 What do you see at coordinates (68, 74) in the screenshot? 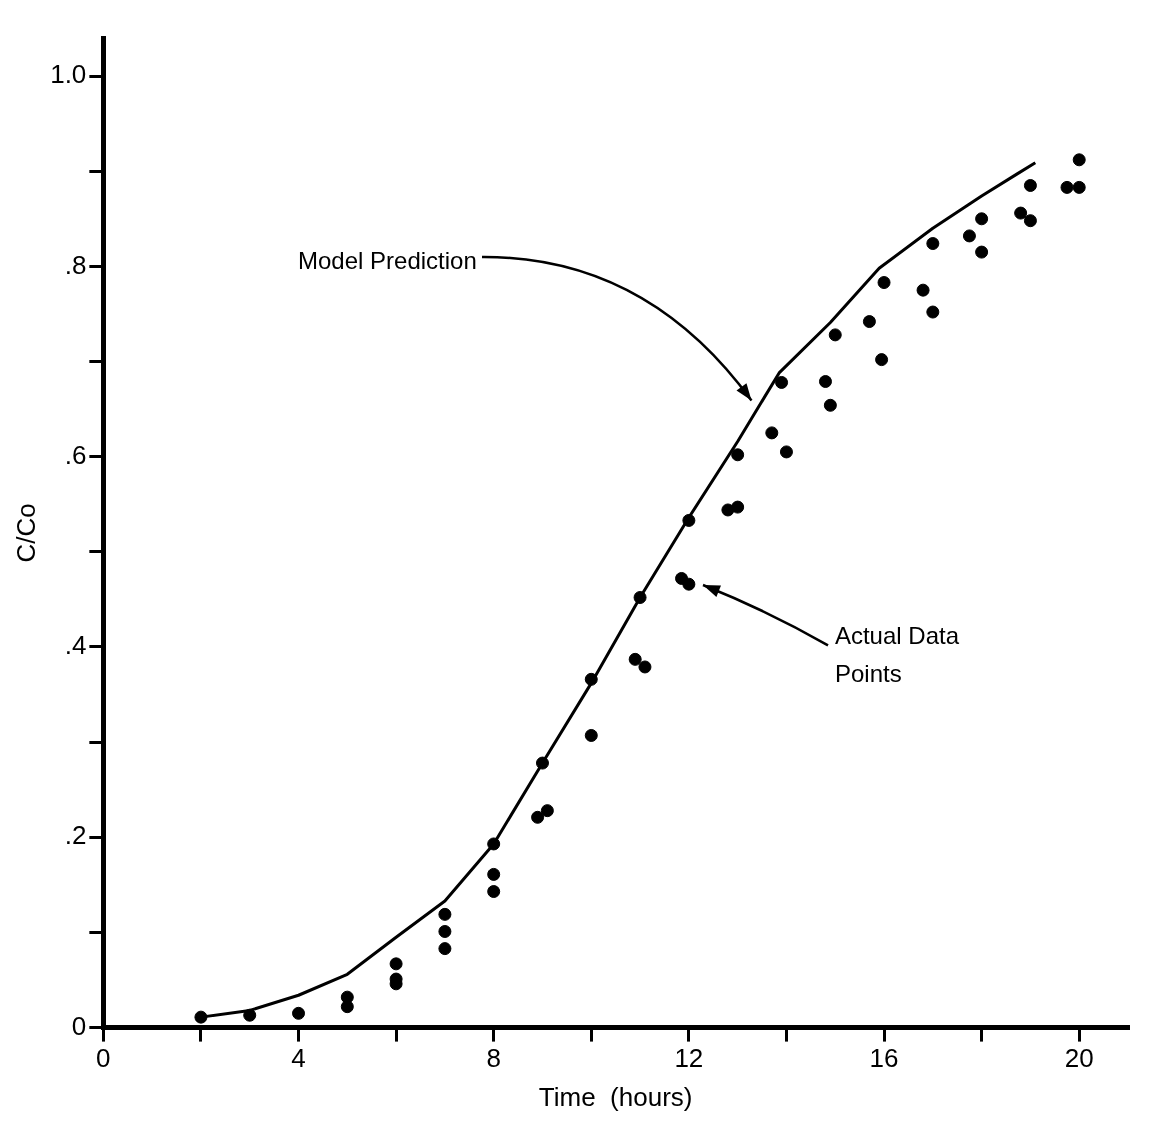
I see `y-tick-label: 1.0` at bounding box center [68, 74].